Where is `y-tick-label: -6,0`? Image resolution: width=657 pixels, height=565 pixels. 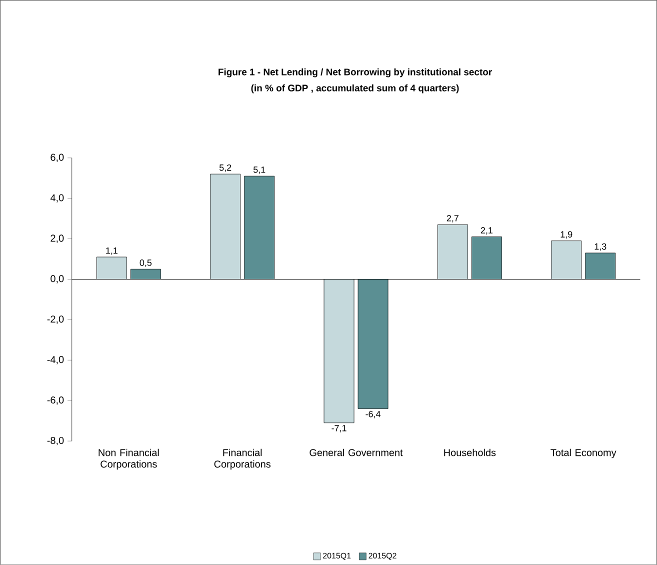
y-tick-label: -6,0 is located at coordinates (55, 400).